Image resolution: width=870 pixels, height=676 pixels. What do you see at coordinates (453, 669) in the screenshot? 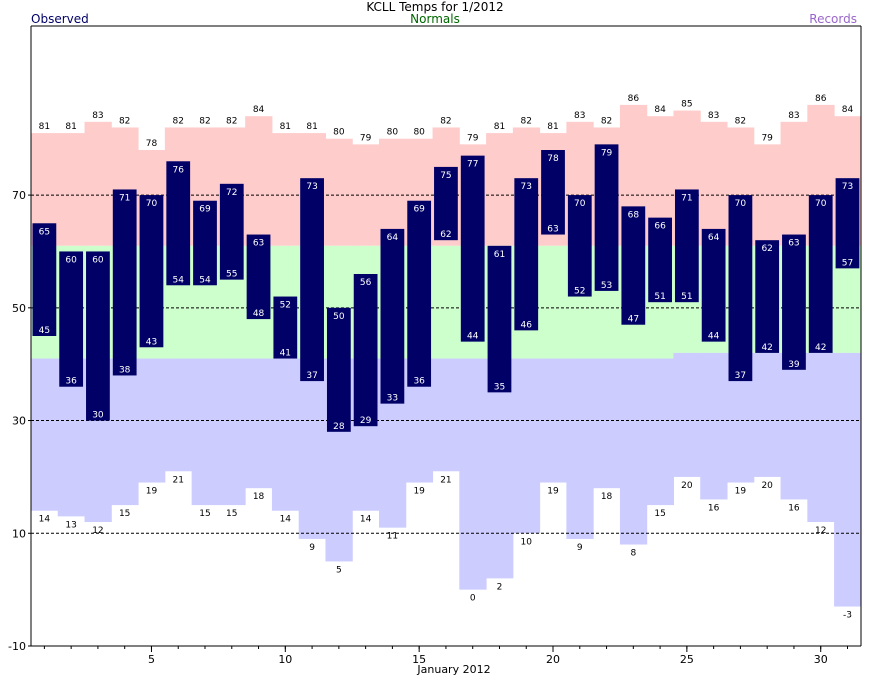
I see `x-axis-label: January 2012` at bounding box center [453, 669].